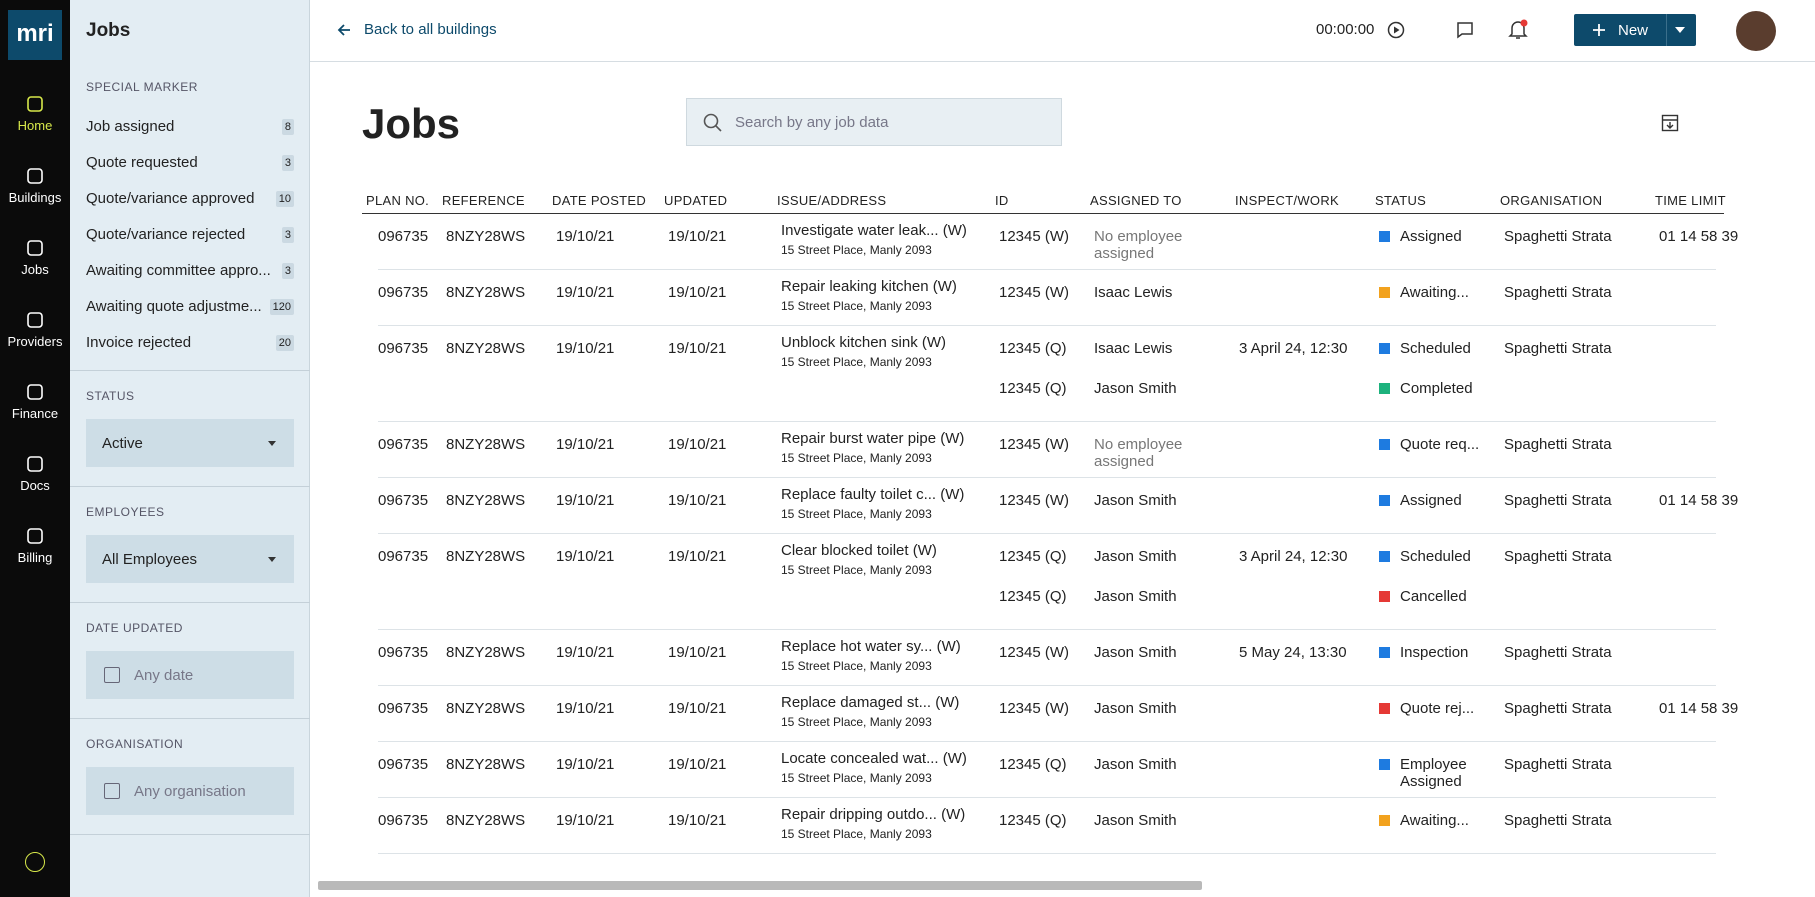 The image size is (1815, 897). I want to click on sub: 3 April 24, 12:30, so click(1309, 568).